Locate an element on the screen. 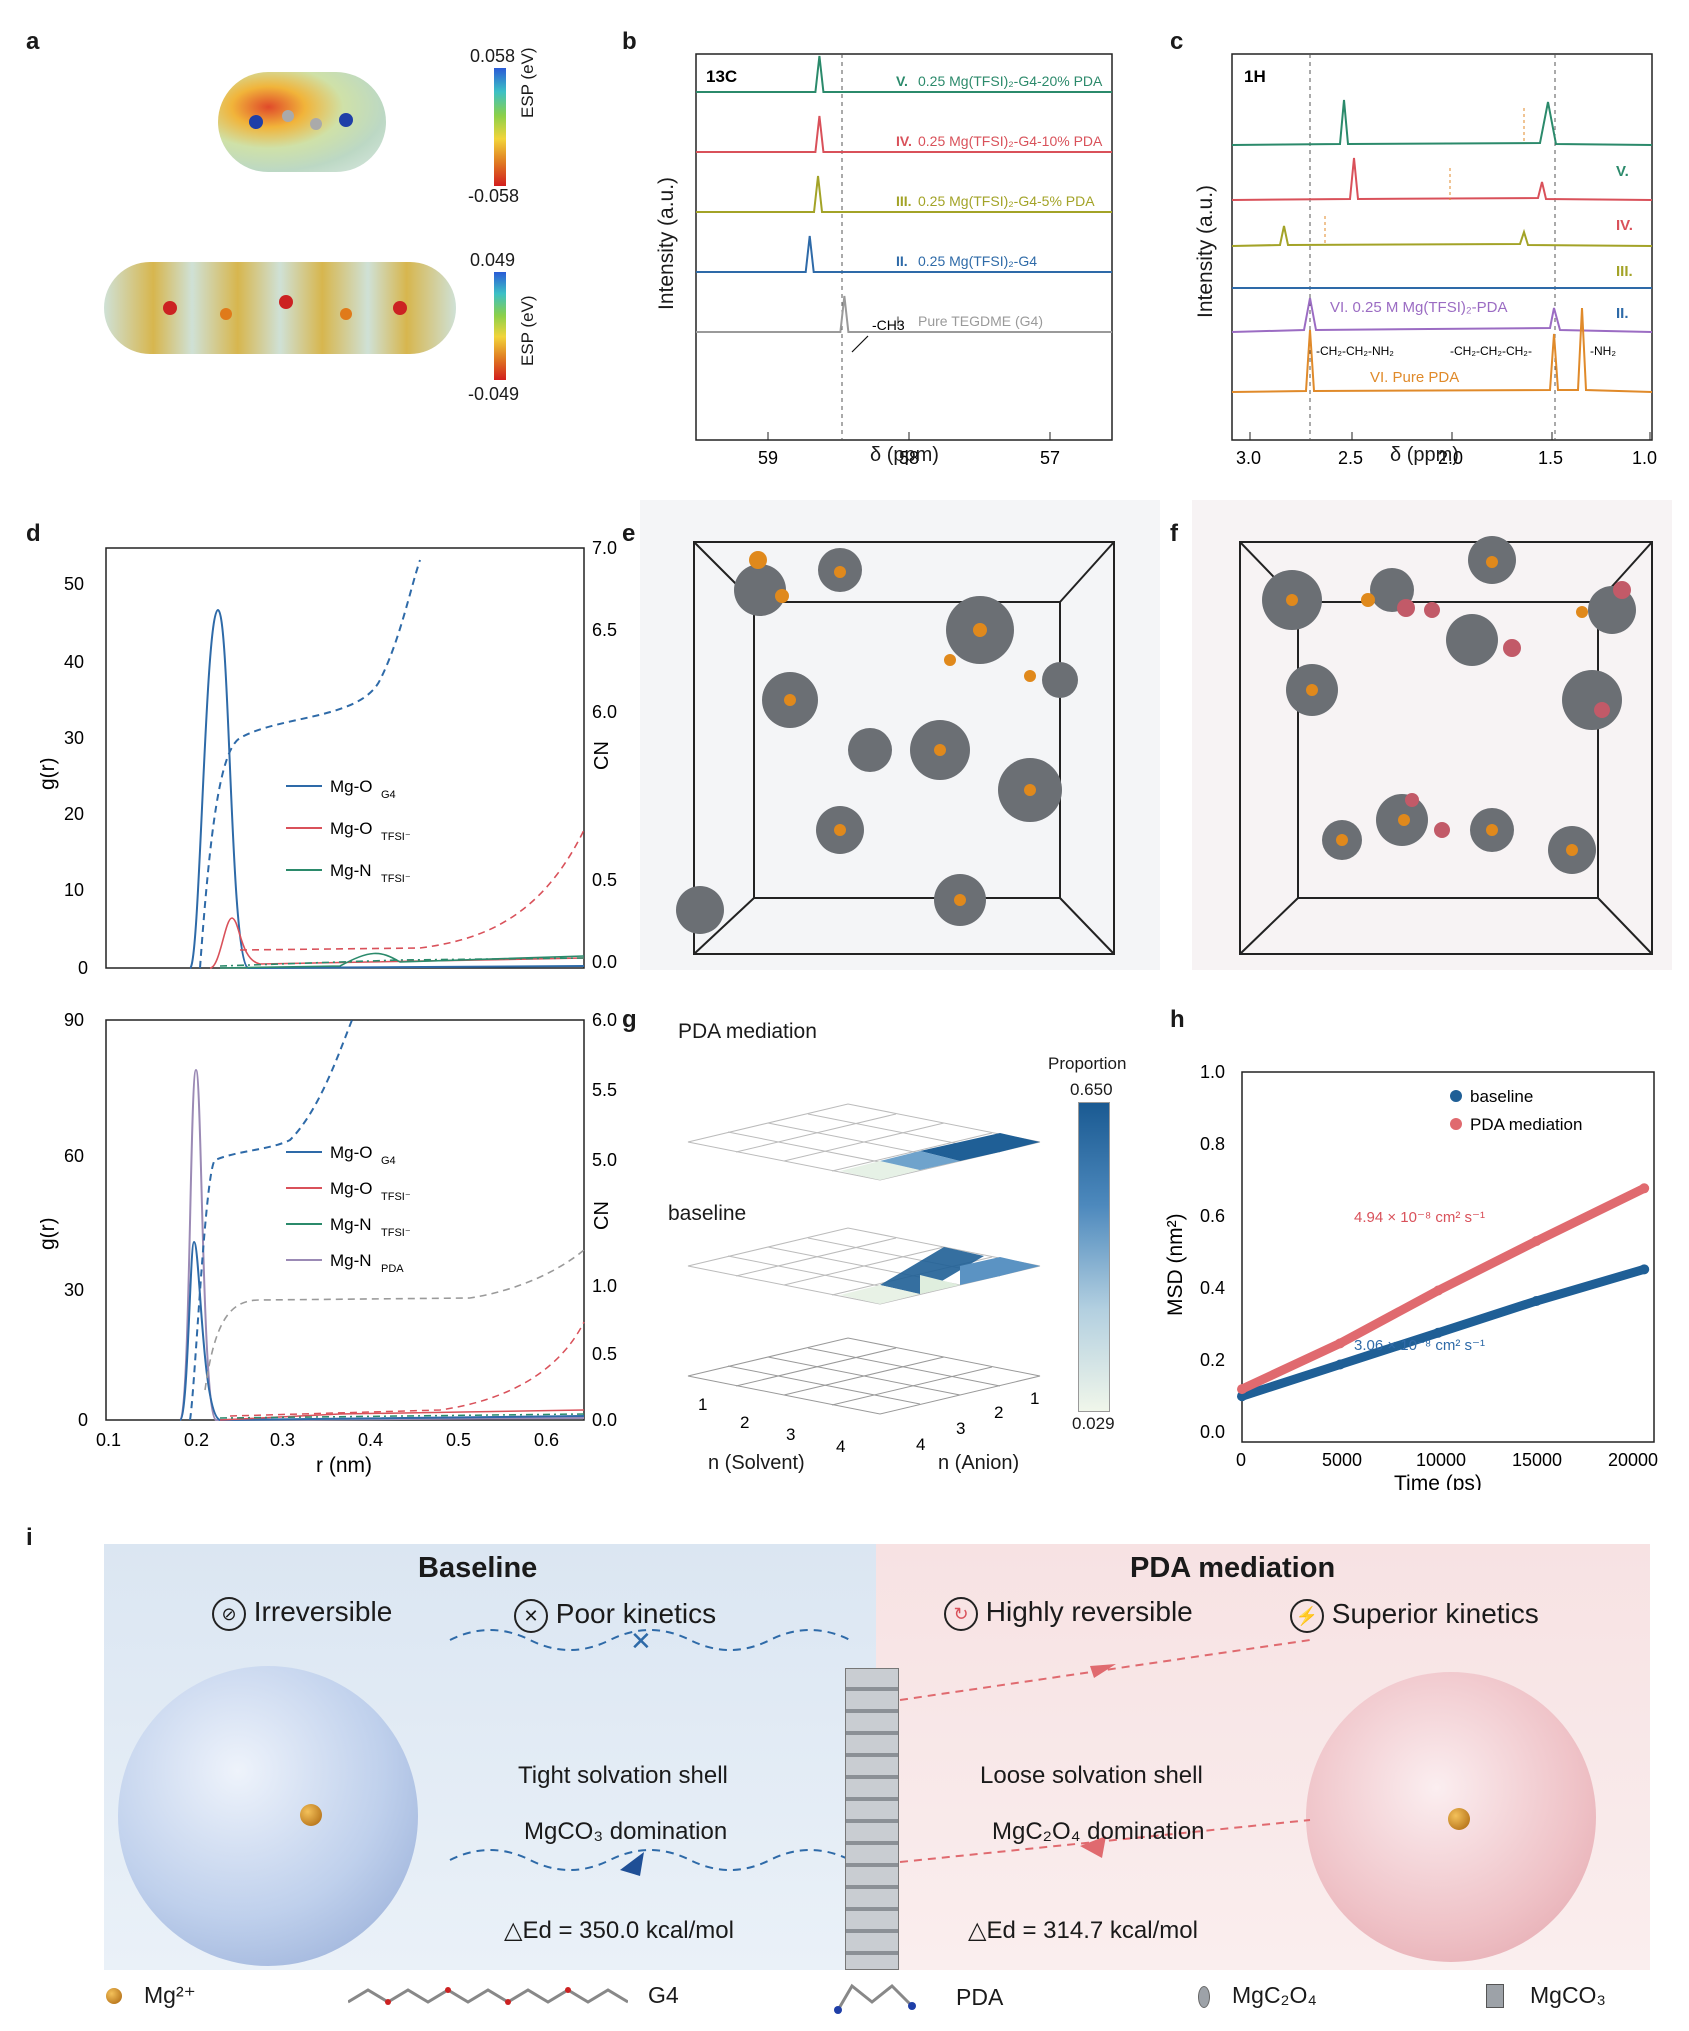 The image size is (1689, 2031). electrode-column is located at coordinates (872, 1819).